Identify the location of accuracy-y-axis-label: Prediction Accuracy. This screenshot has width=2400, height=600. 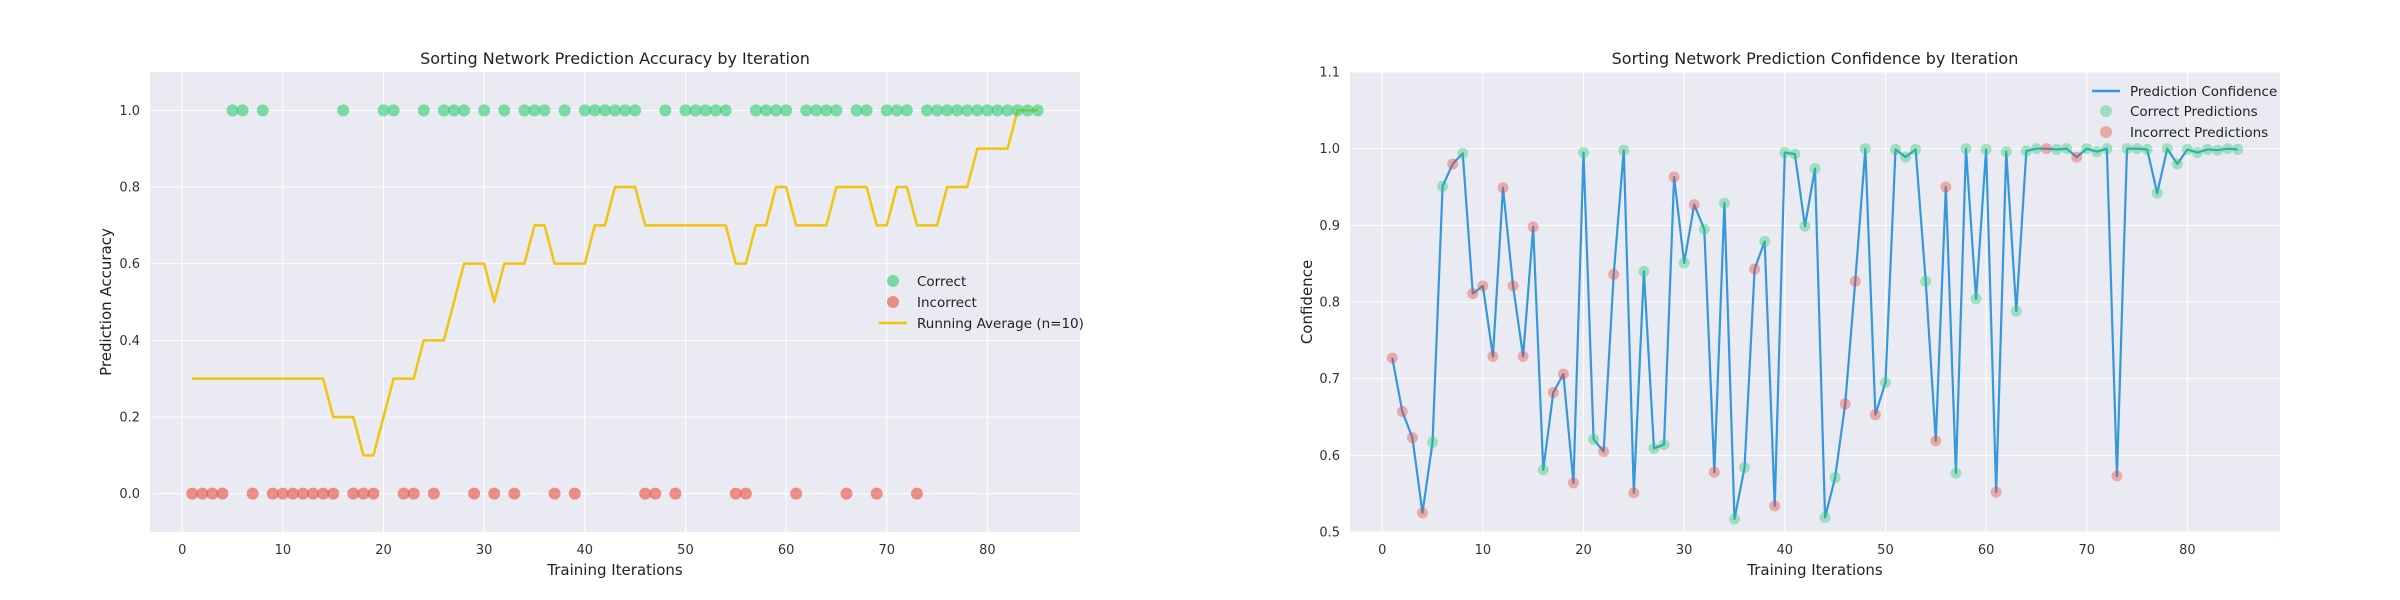
(106, 302).